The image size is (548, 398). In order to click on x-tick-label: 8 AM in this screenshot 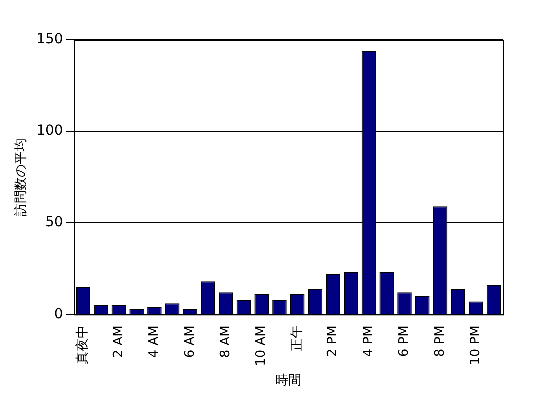, I will do `click(226, 342)`.